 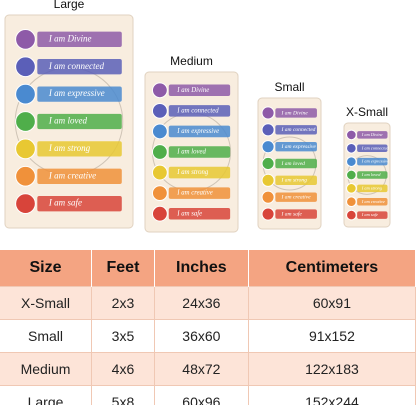 I want to click on size-label: Large, so click(x=69, y=5).